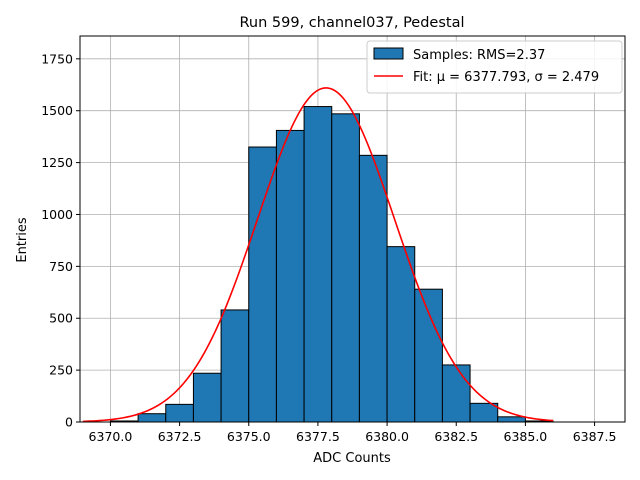 The width and height of the screenshot is (640, 480). Describe the element at coordinates (61, 370) in the screenshot. I see `y-tick-label: 250` at that location.